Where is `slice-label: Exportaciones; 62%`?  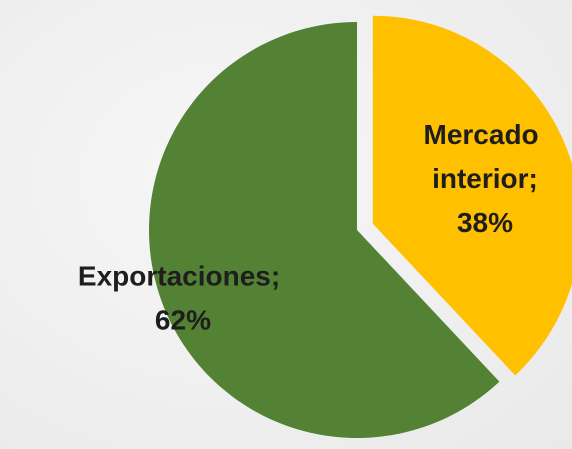
slice-label: Exportaciones; 62% is located at coordinates (179, 298).